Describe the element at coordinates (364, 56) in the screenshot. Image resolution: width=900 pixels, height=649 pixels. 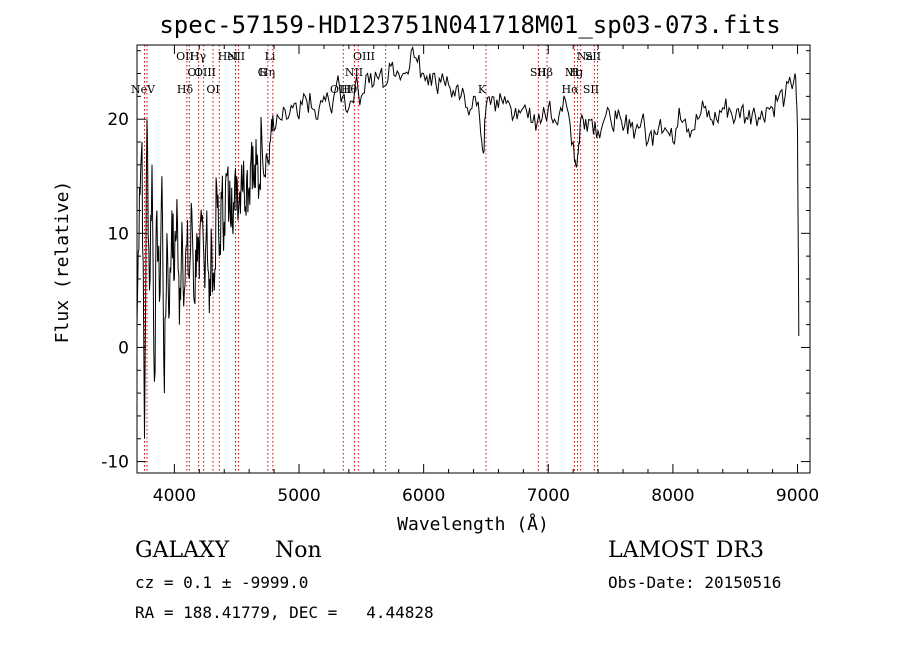
I see `line-label-13: OIII` at that location.